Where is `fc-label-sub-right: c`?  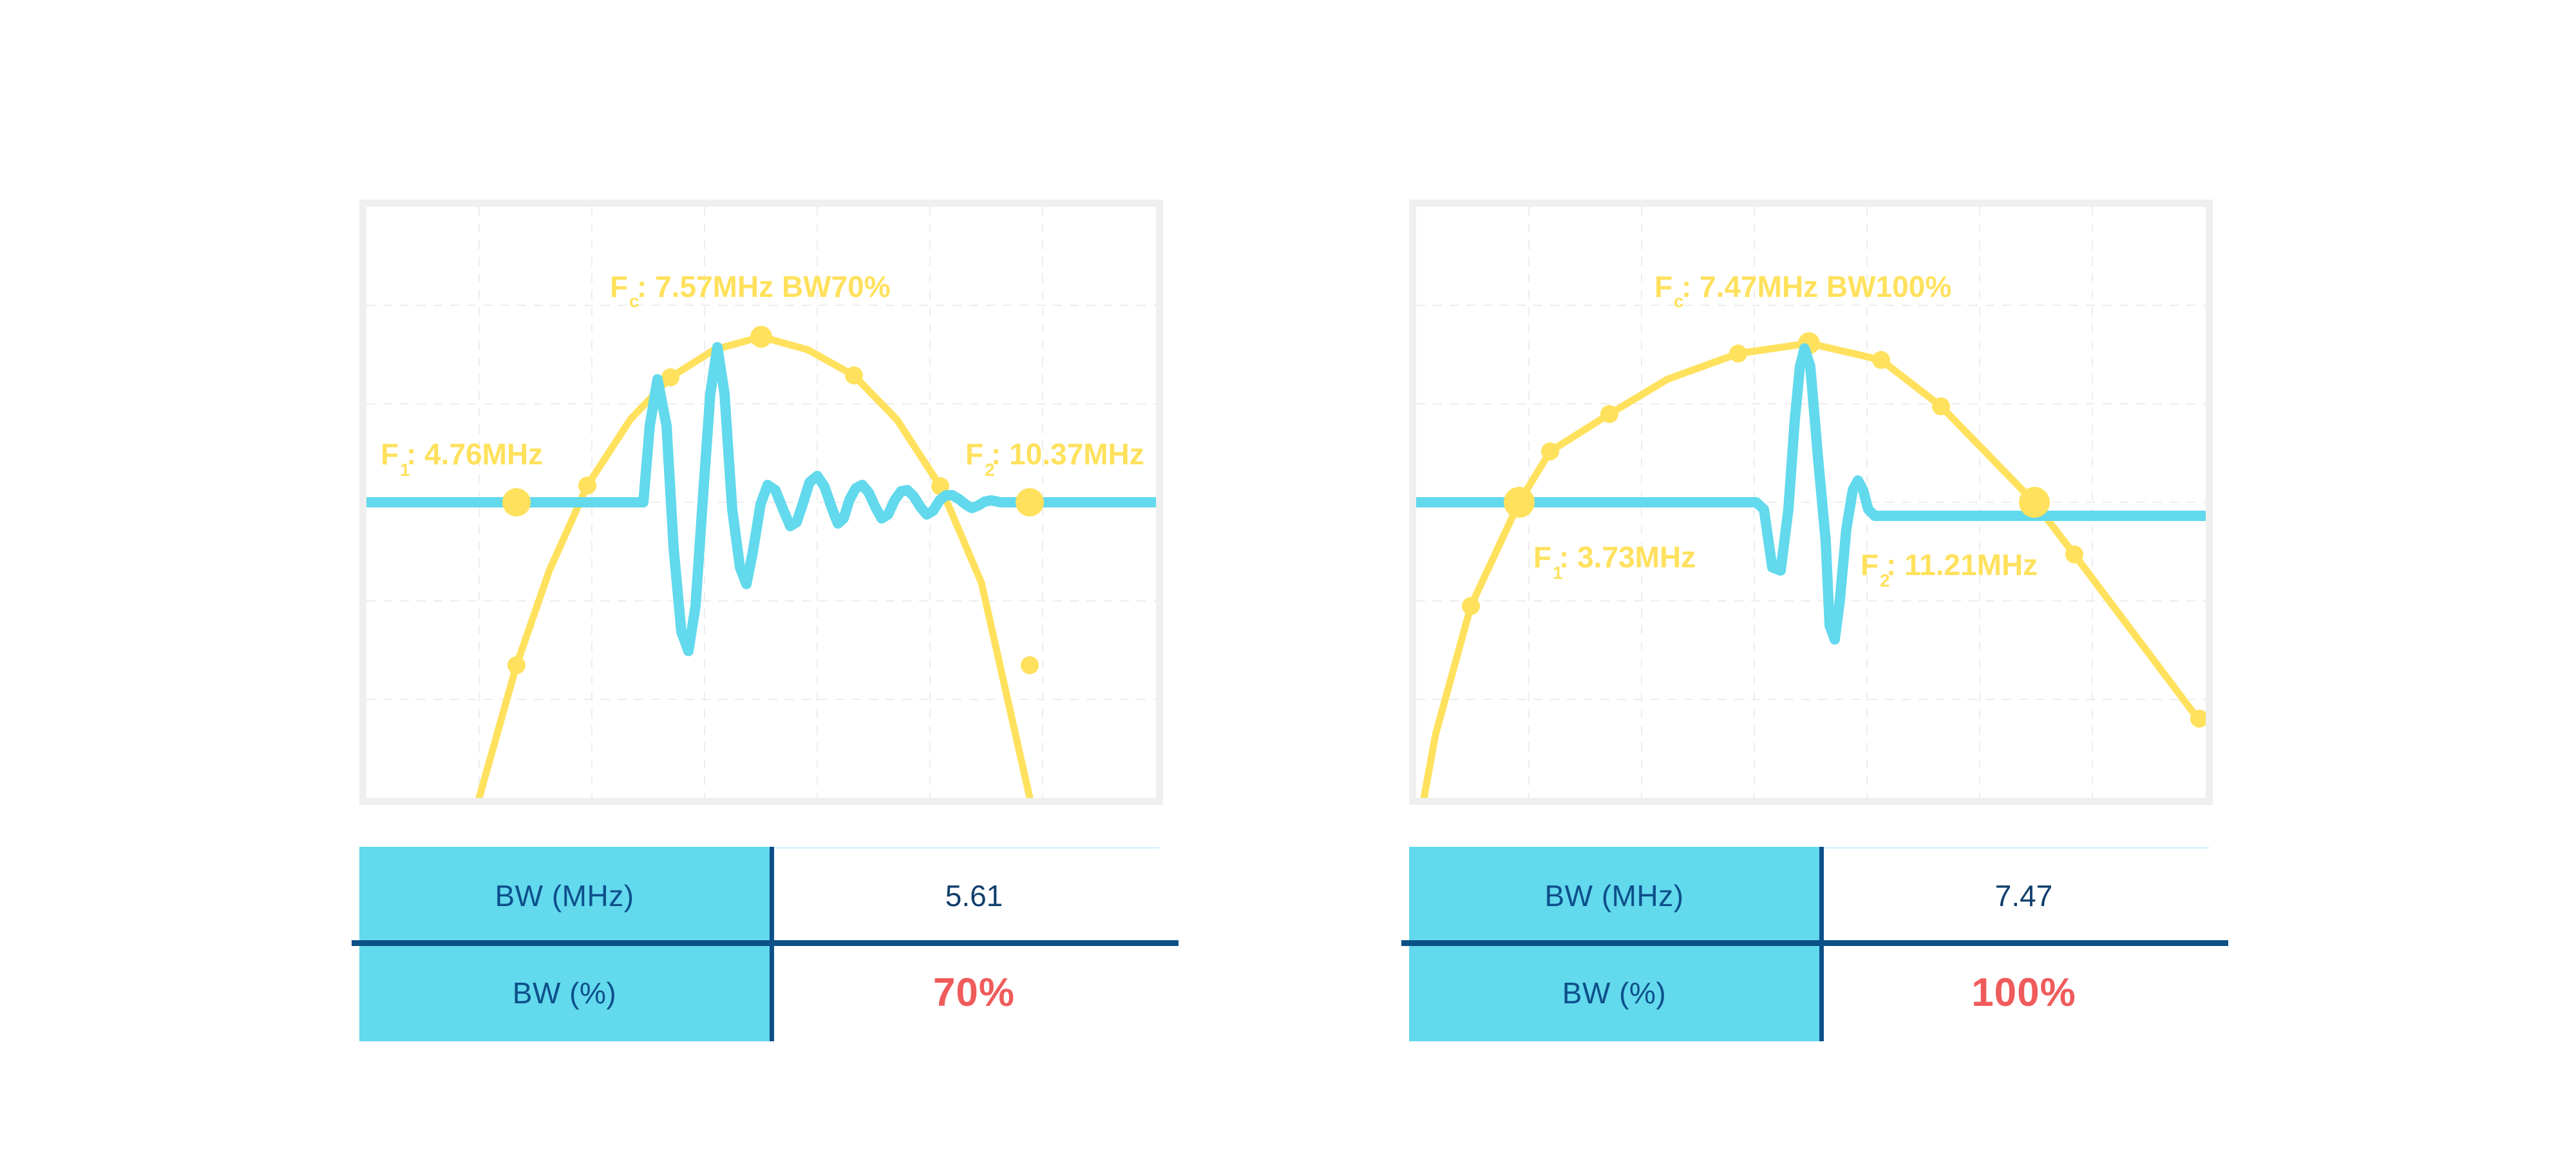 fc-label-sub-right: c is located at coordinates (1679, 301).